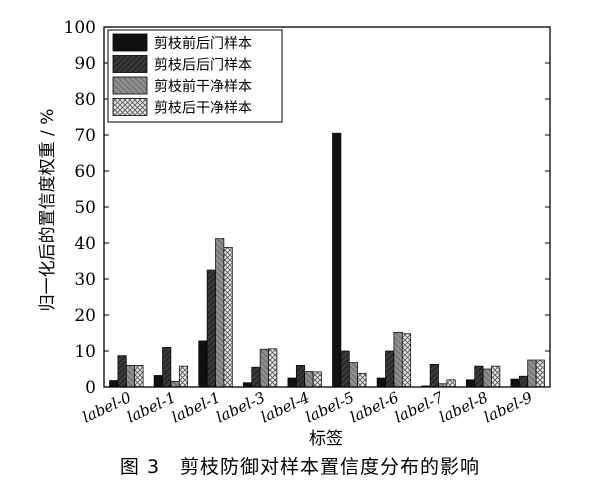 This screenshot has height=494, width=600. Describe the element at coordinates (85, 172) in the screenshot. I see `y-tick-label: 60` at that location.